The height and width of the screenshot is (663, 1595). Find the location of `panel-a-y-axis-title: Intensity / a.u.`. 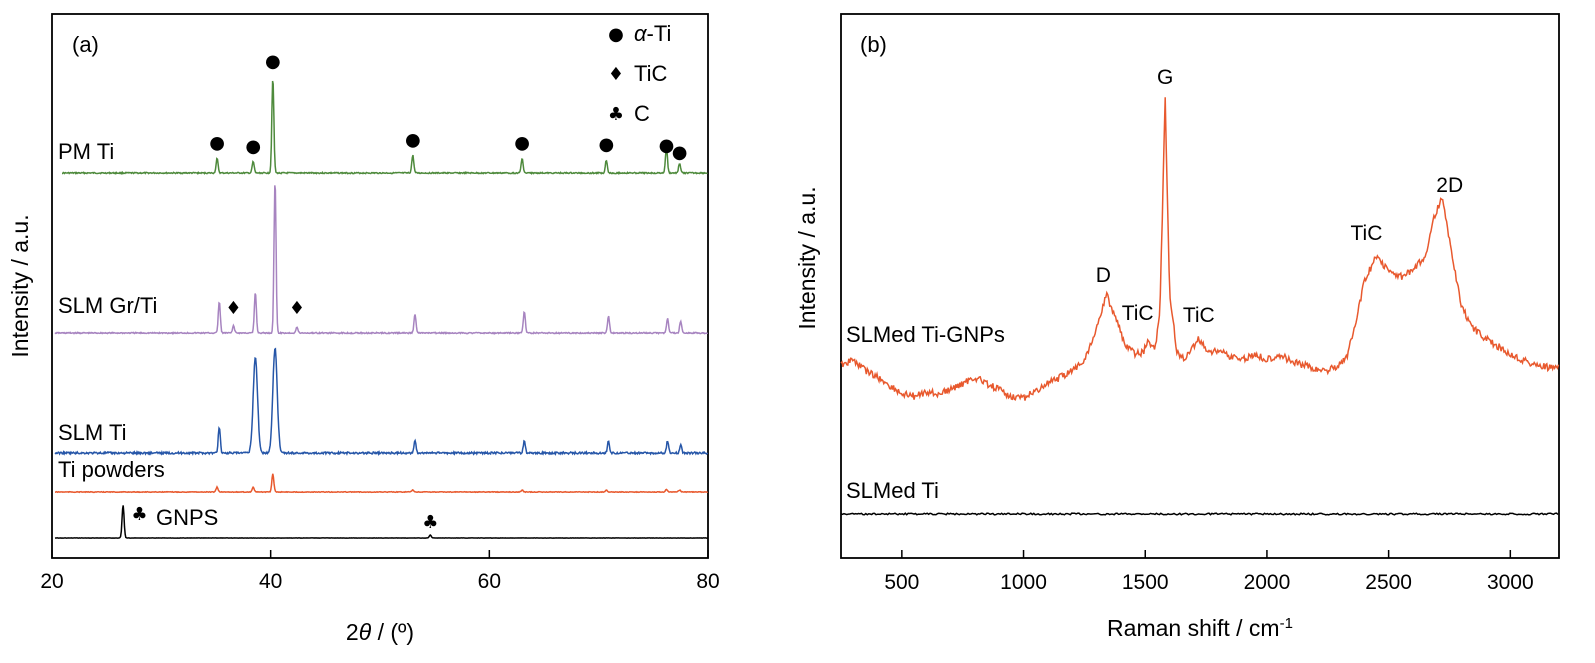

panel-a-y-axis-title: Intensity / a.u. is located at coordinates (20, 285).